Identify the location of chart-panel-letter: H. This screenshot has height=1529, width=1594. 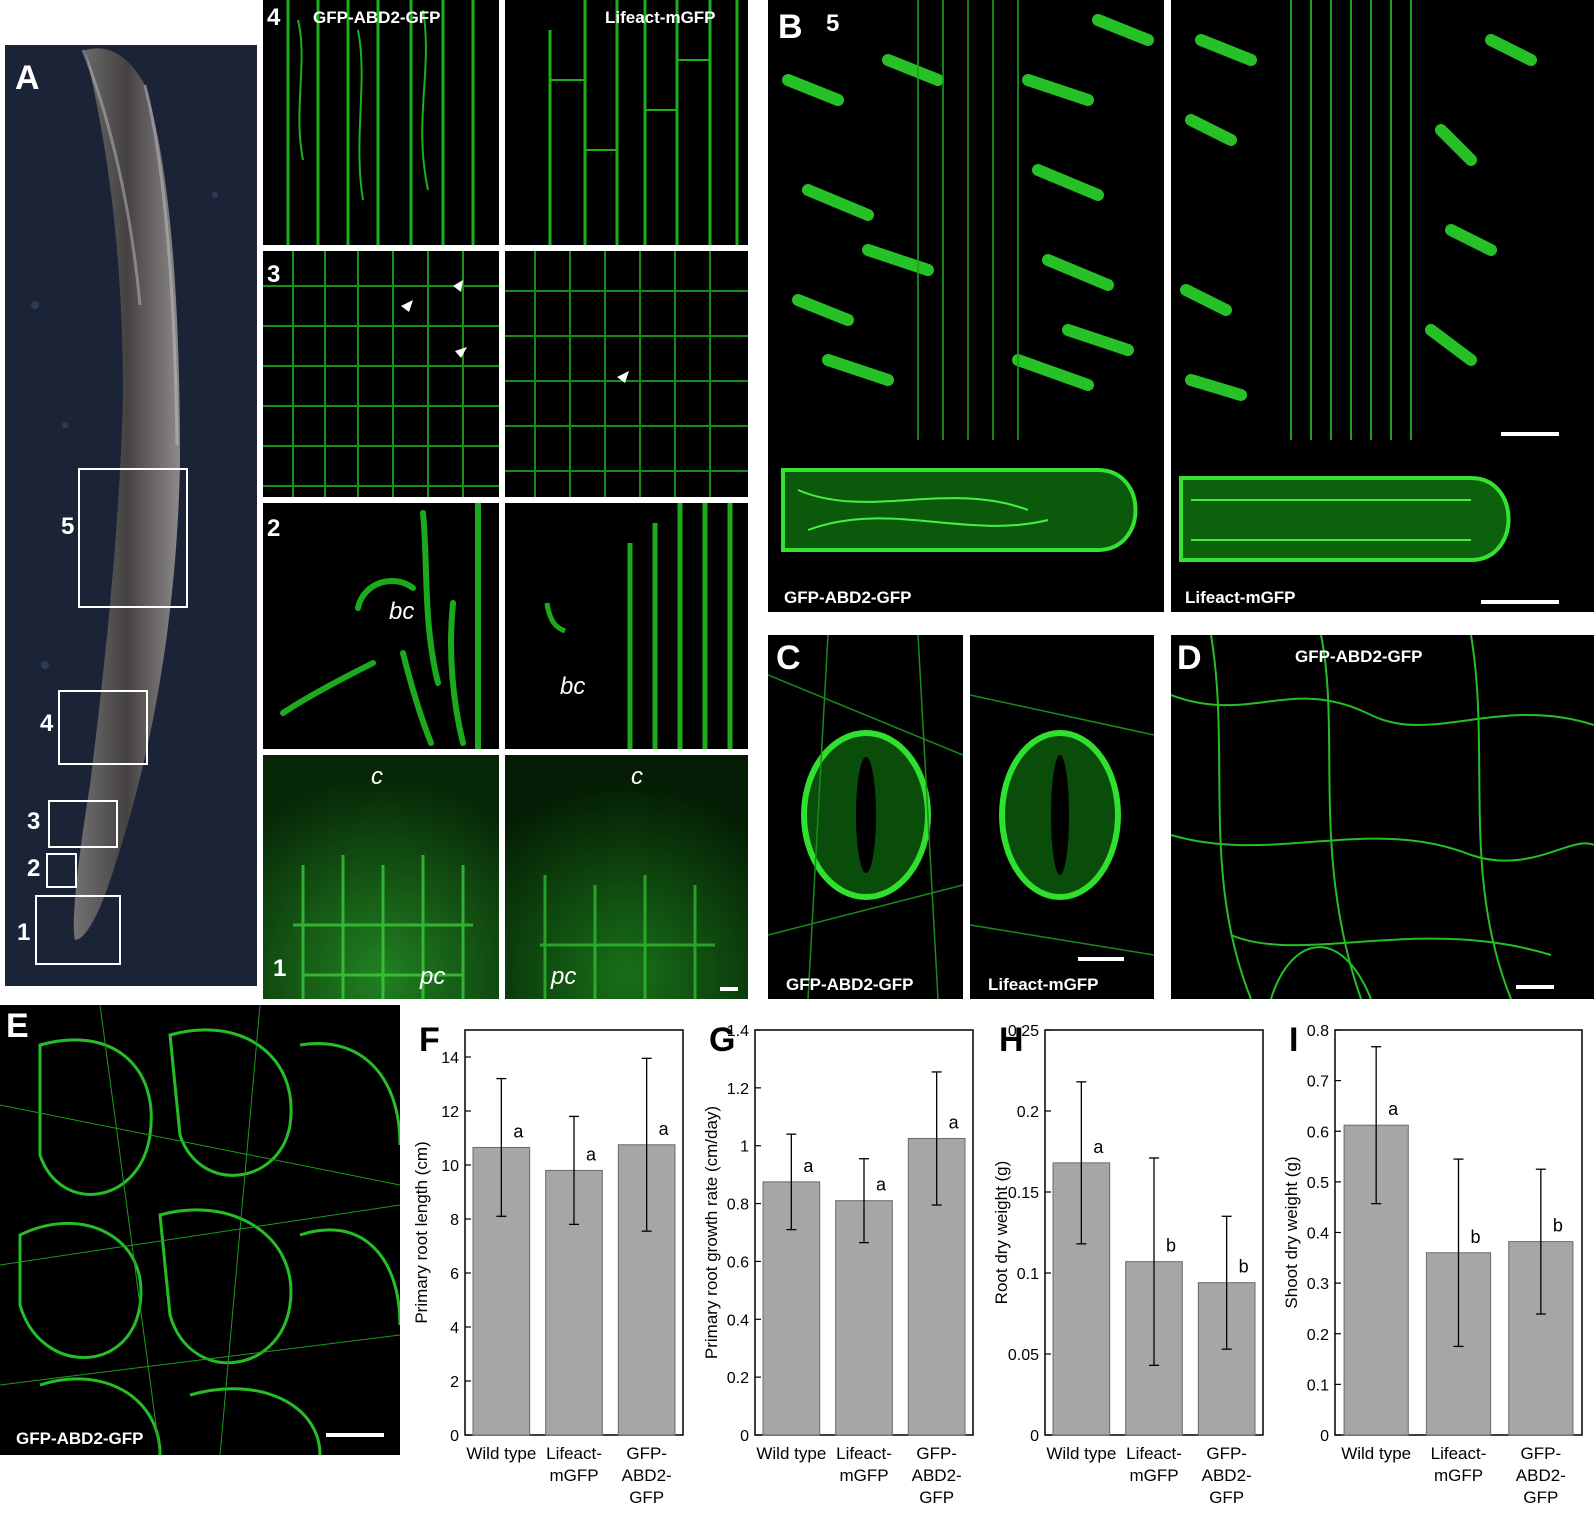
(1011, 1040).